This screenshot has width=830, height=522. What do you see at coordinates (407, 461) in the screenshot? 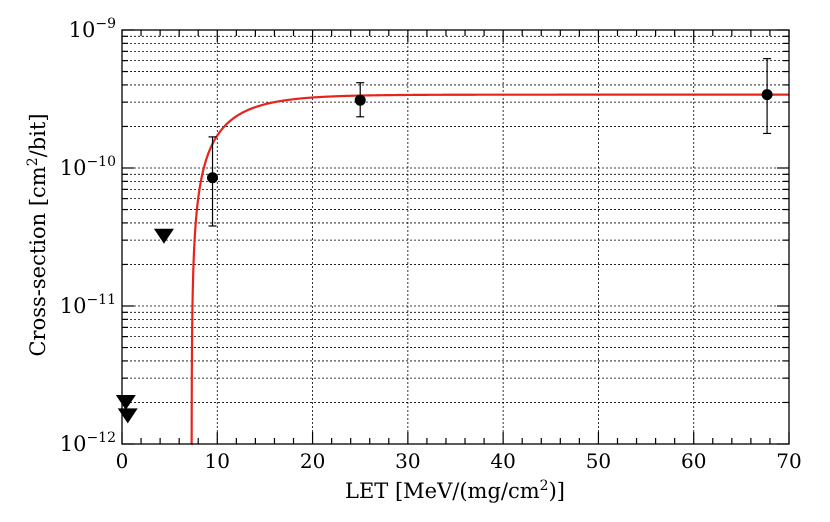
I see `x-tick-label: 30` at bounding box center [407, 461].